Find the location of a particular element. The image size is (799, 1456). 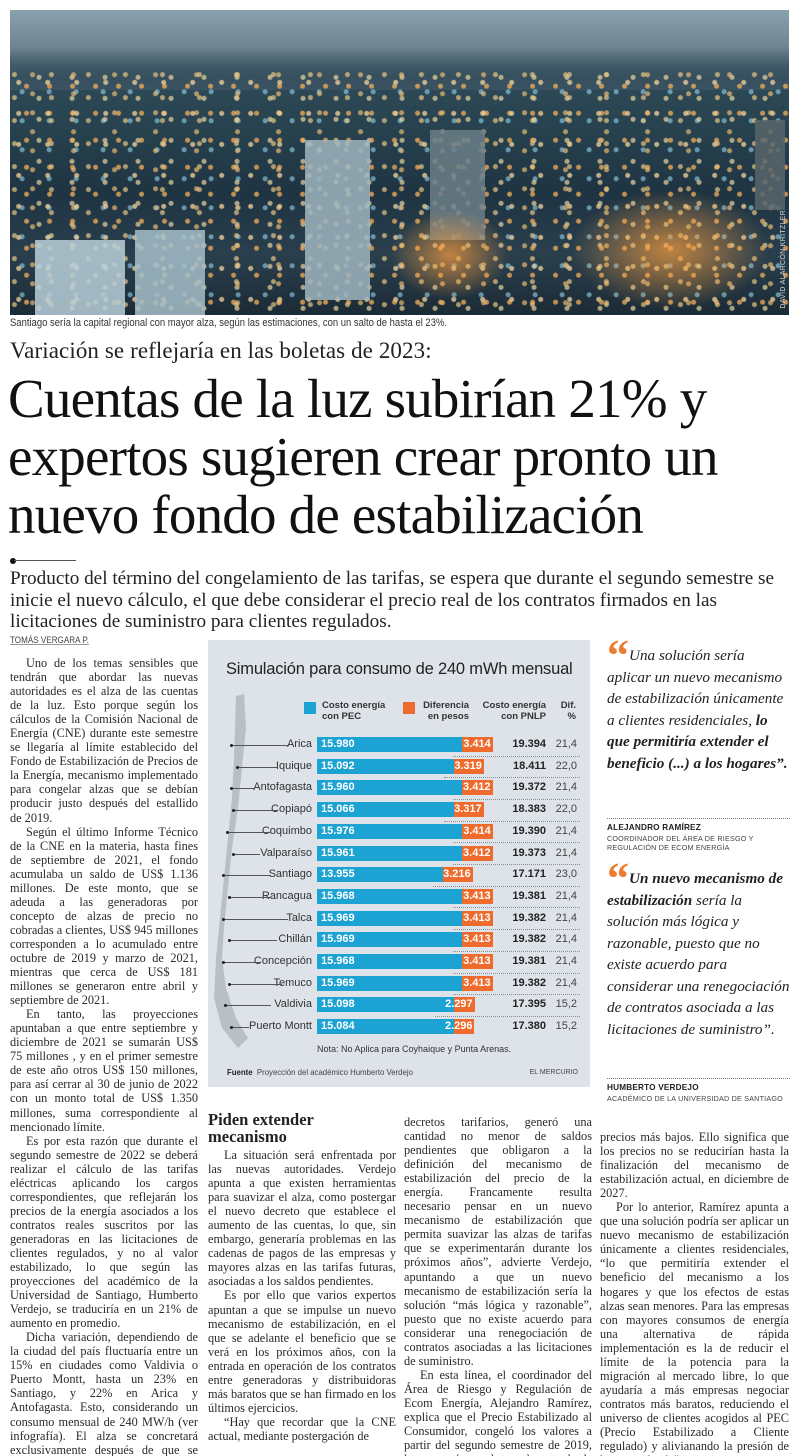

row-label: Rancagua is located at coordinates (286, 895).